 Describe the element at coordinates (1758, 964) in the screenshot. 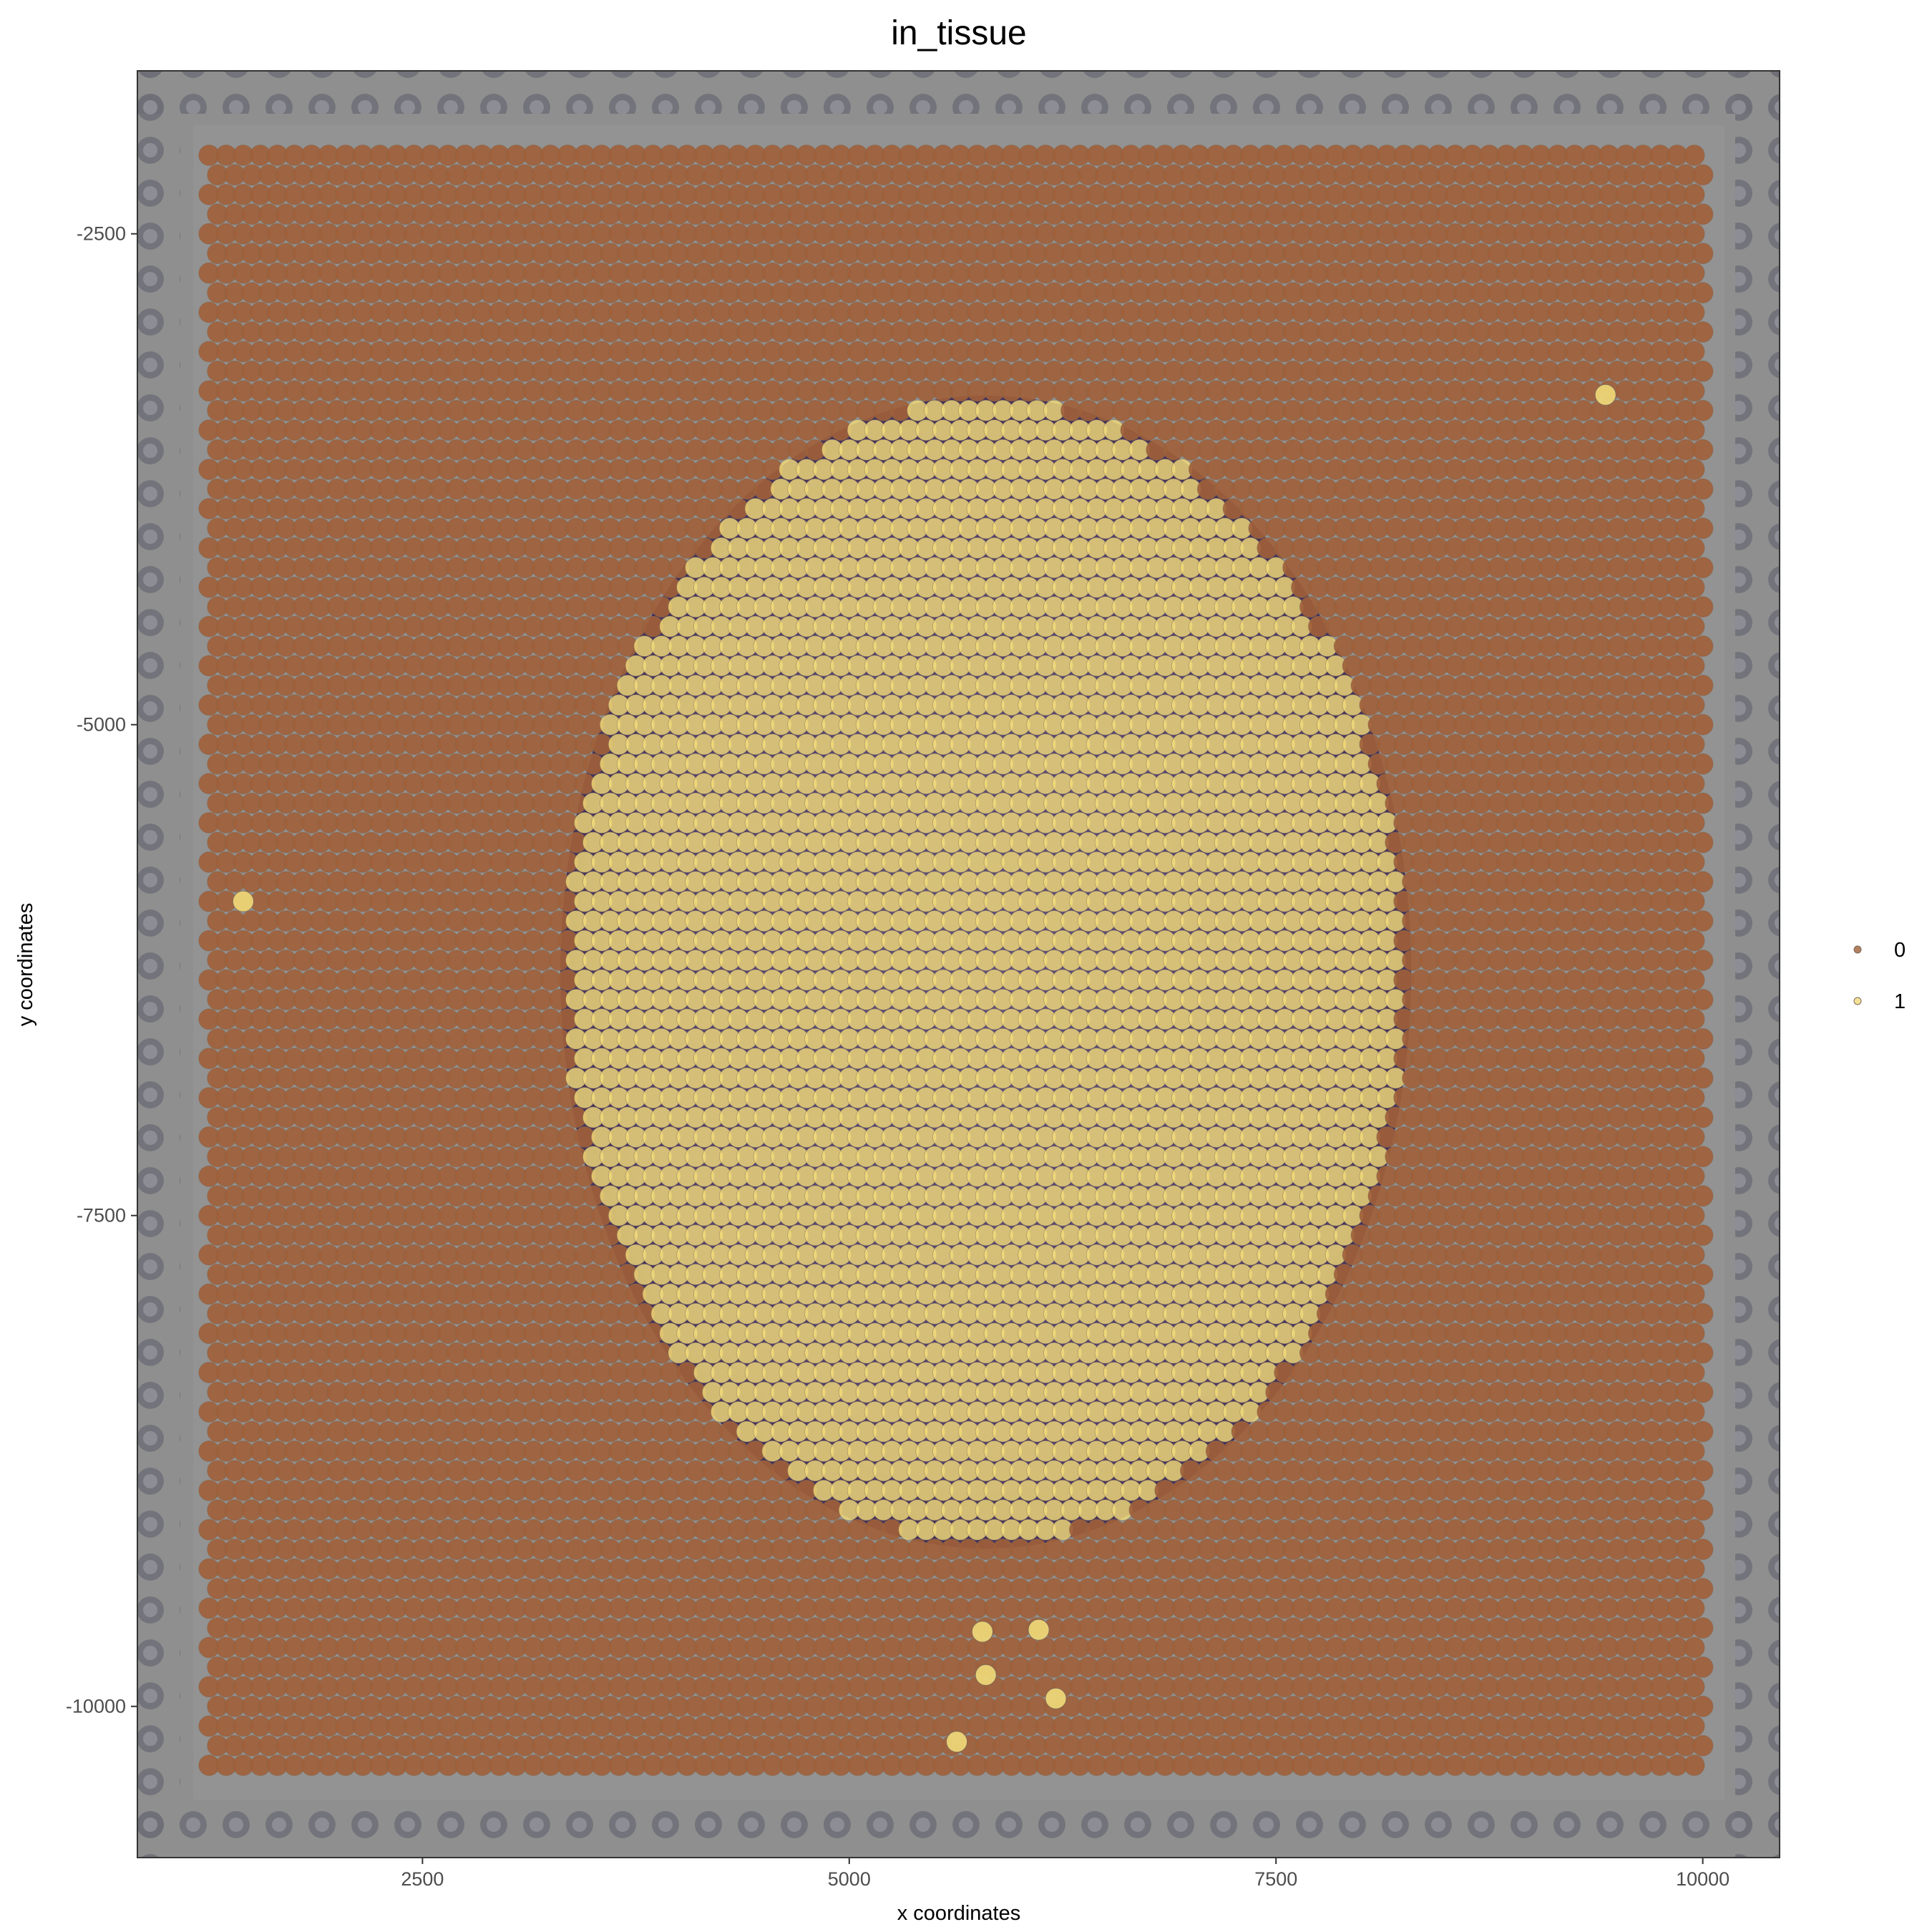

I see `fiducial-right` at that location.